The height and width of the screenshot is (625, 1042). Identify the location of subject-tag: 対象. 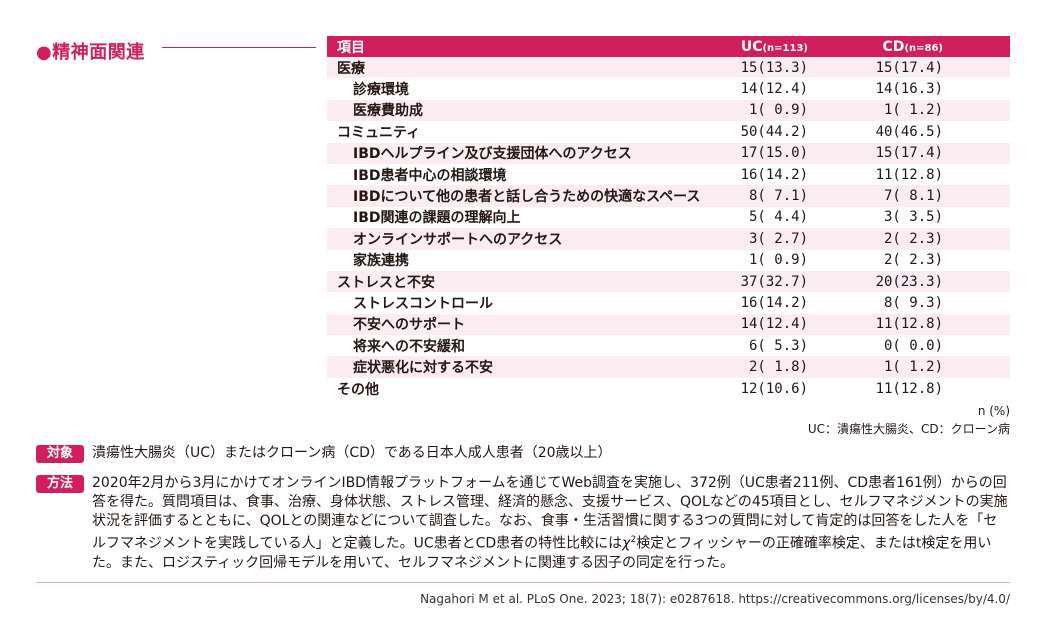
(60, 454).